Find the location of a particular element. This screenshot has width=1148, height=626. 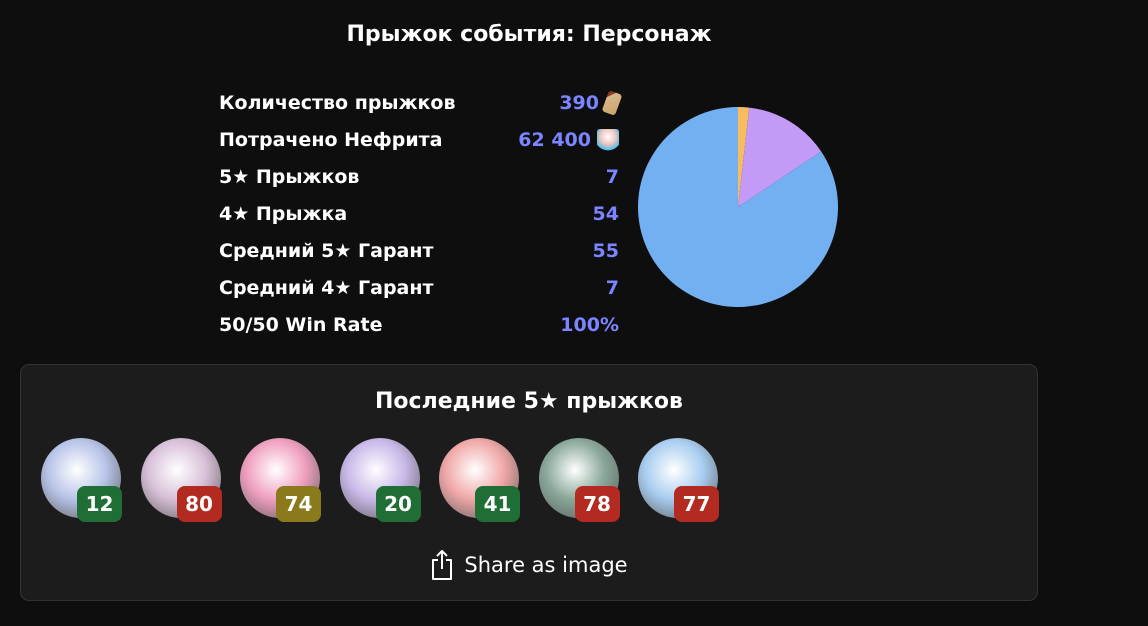

stat-row: Средний 5★ Гарант 55 is located at coordinates (419, 250).